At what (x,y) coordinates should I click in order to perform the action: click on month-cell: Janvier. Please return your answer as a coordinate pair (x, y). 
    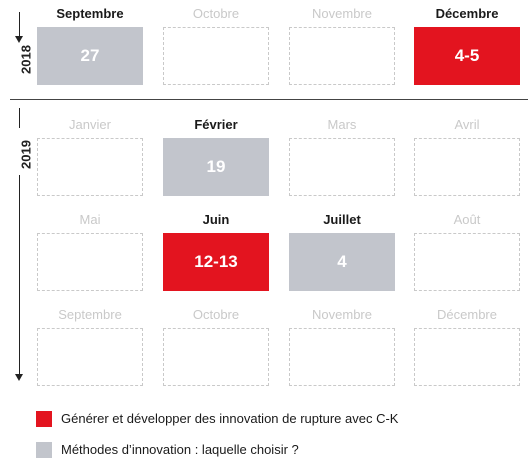
    Looking at the image, I should click on (90, 156).